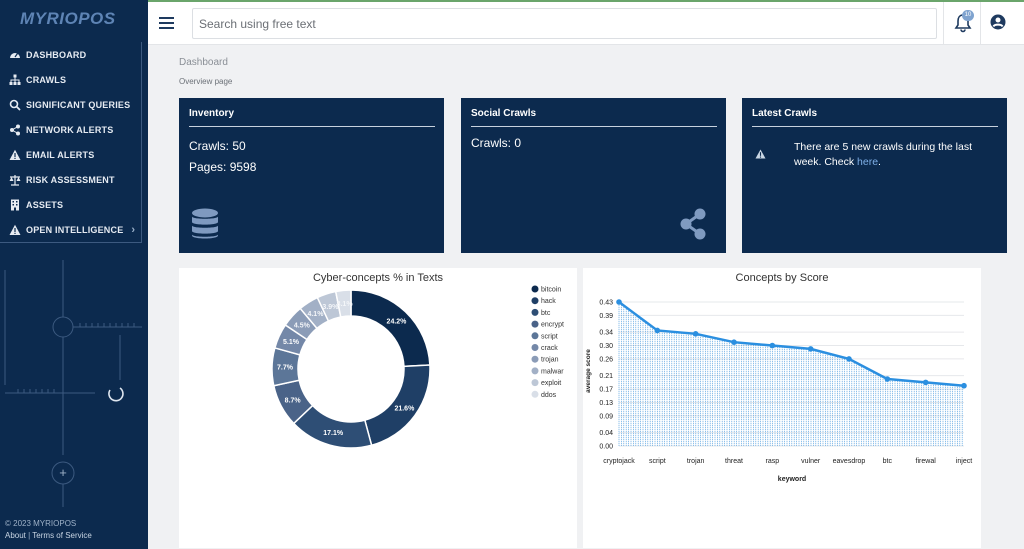 This screenshot has height=549, width=1024. What do you see at coordinates (964, 385) in the screenshot?
I see `data-point-inject` at bounding box center [964, 385].